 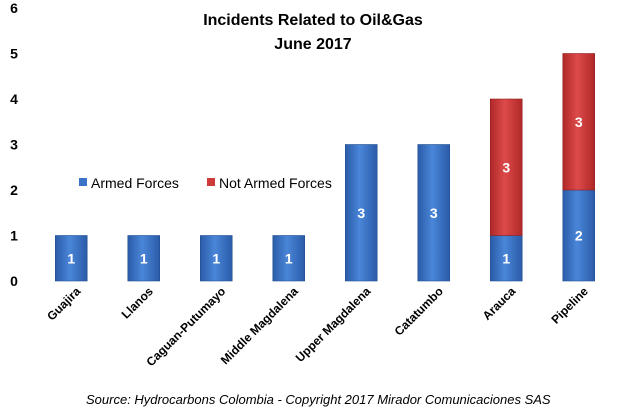 What do you see at coordinates (14, 99) in the screenshot?
I see `y-tick-label: 4` at bounding box center [14, 99].